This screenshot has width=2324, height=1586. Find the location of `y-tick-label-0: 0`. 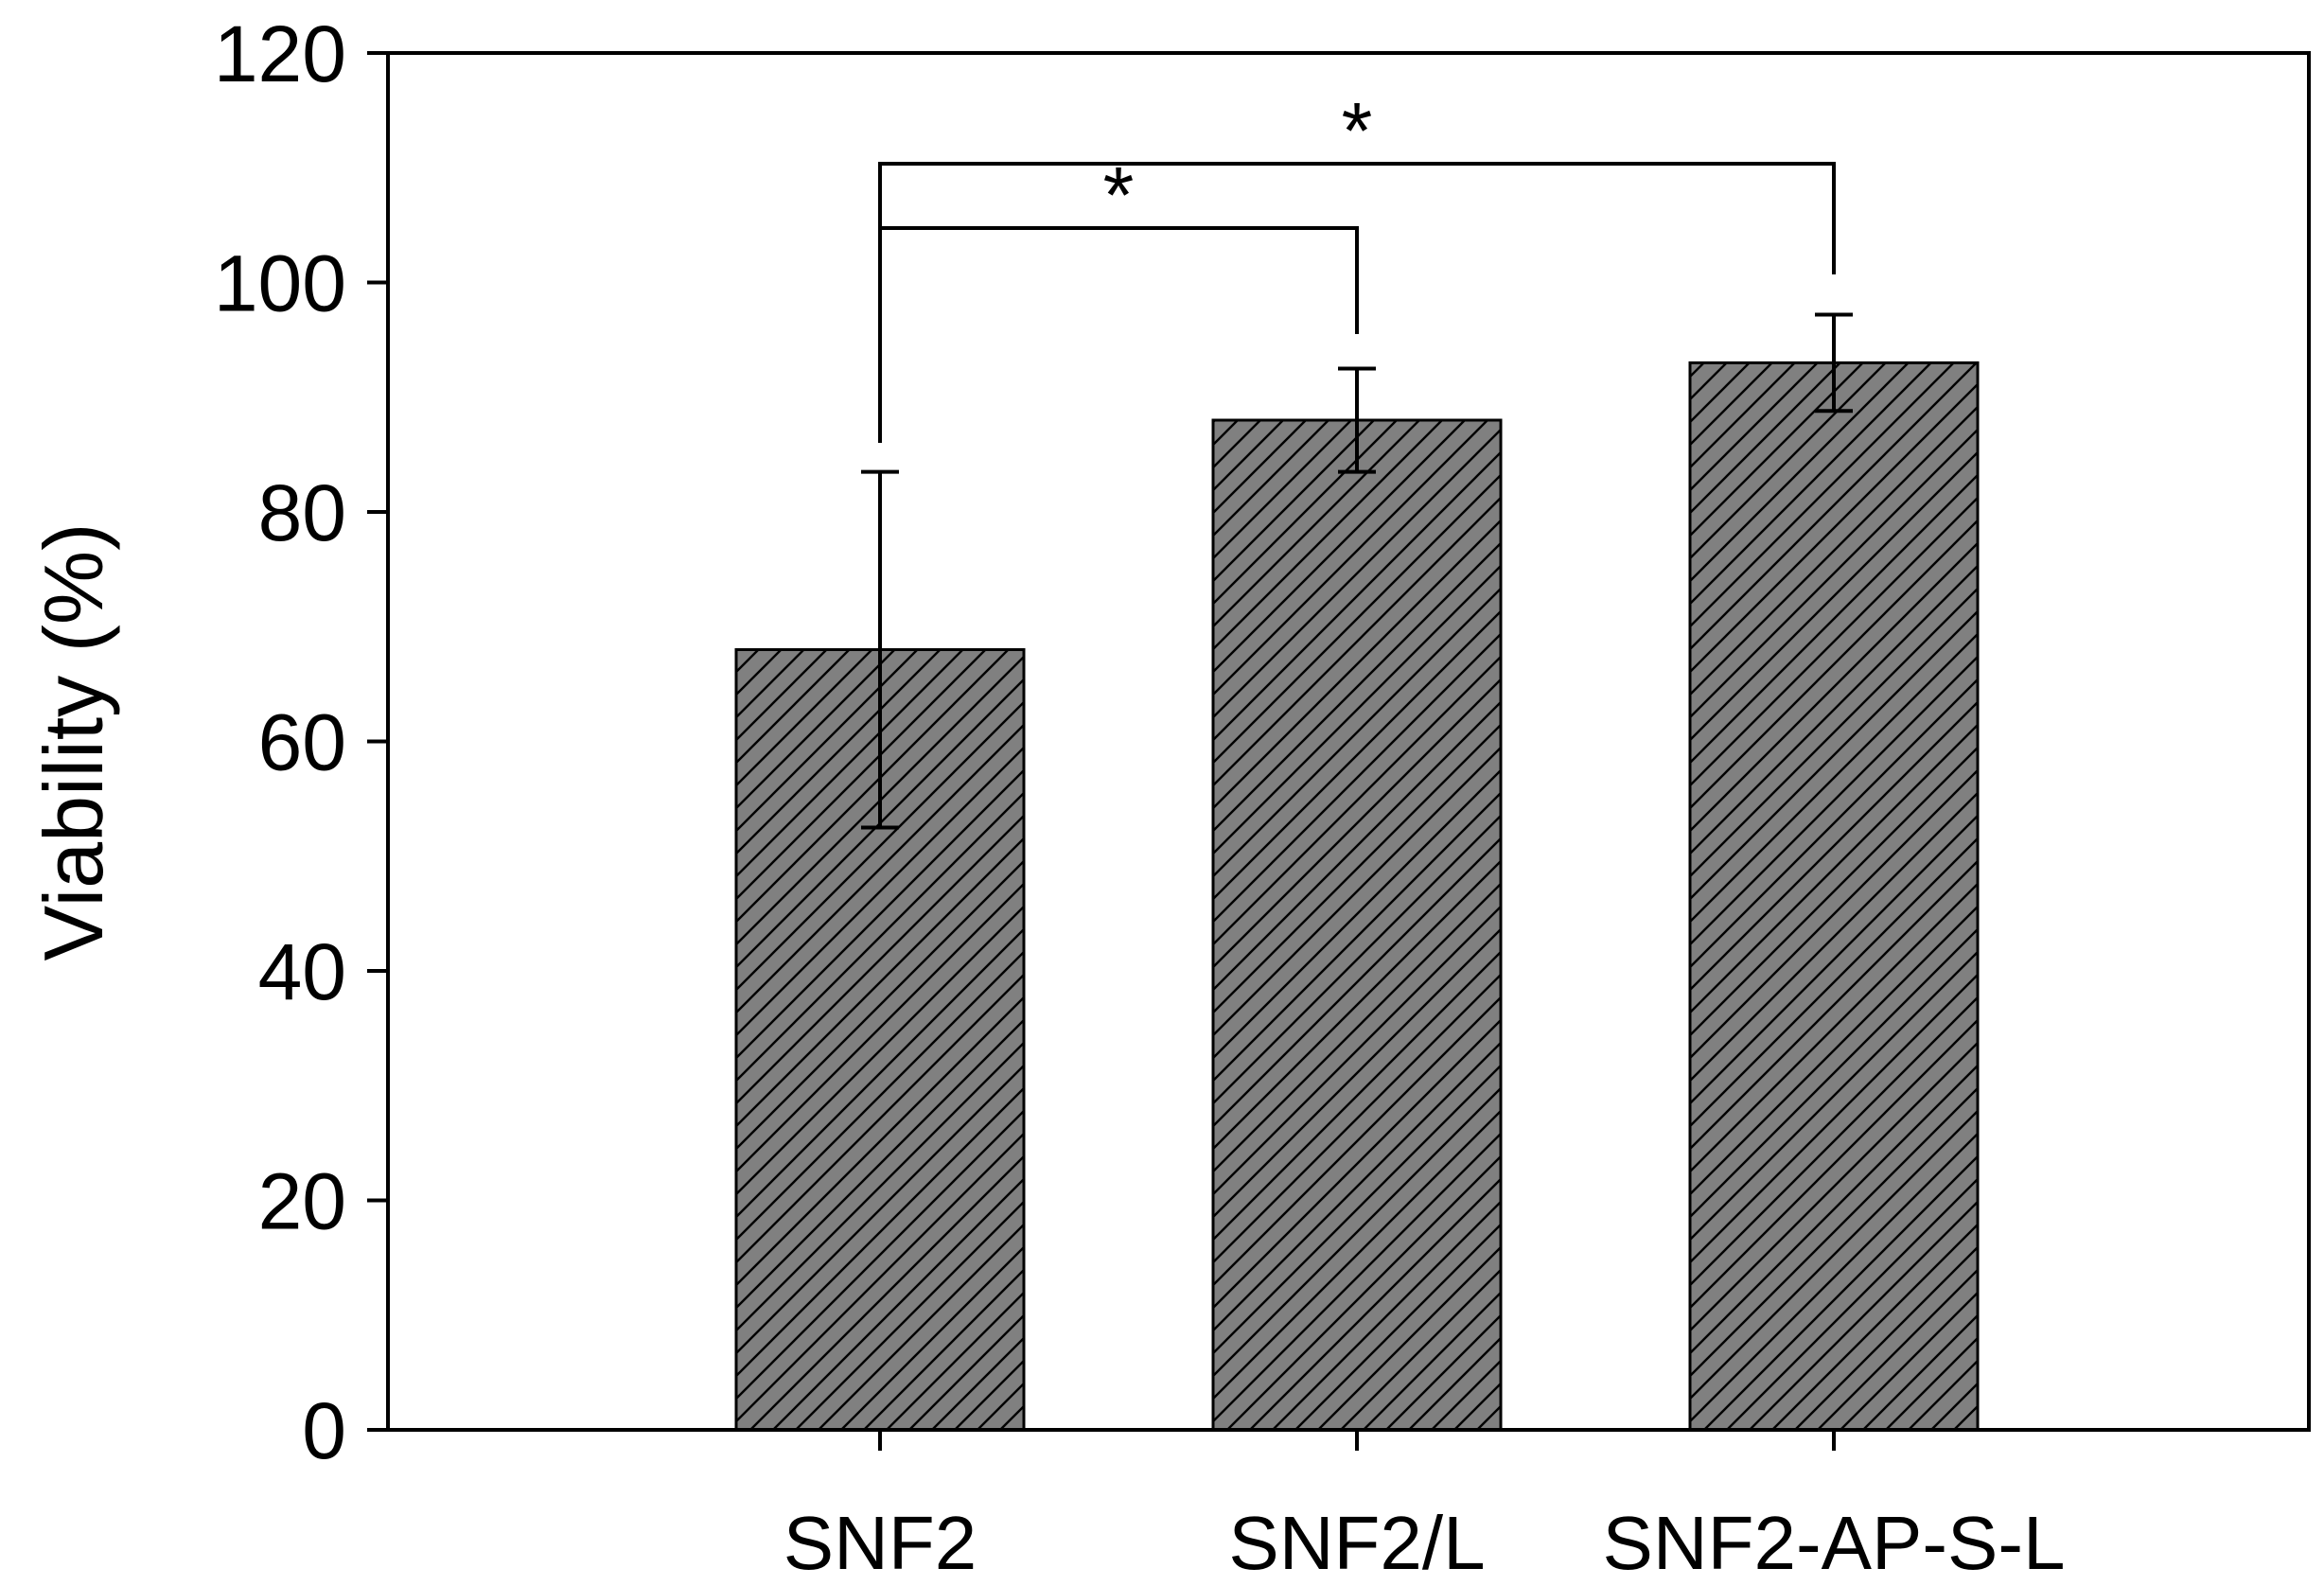

y-tick-label-0: 0 is located at coordinates (324, 1431).